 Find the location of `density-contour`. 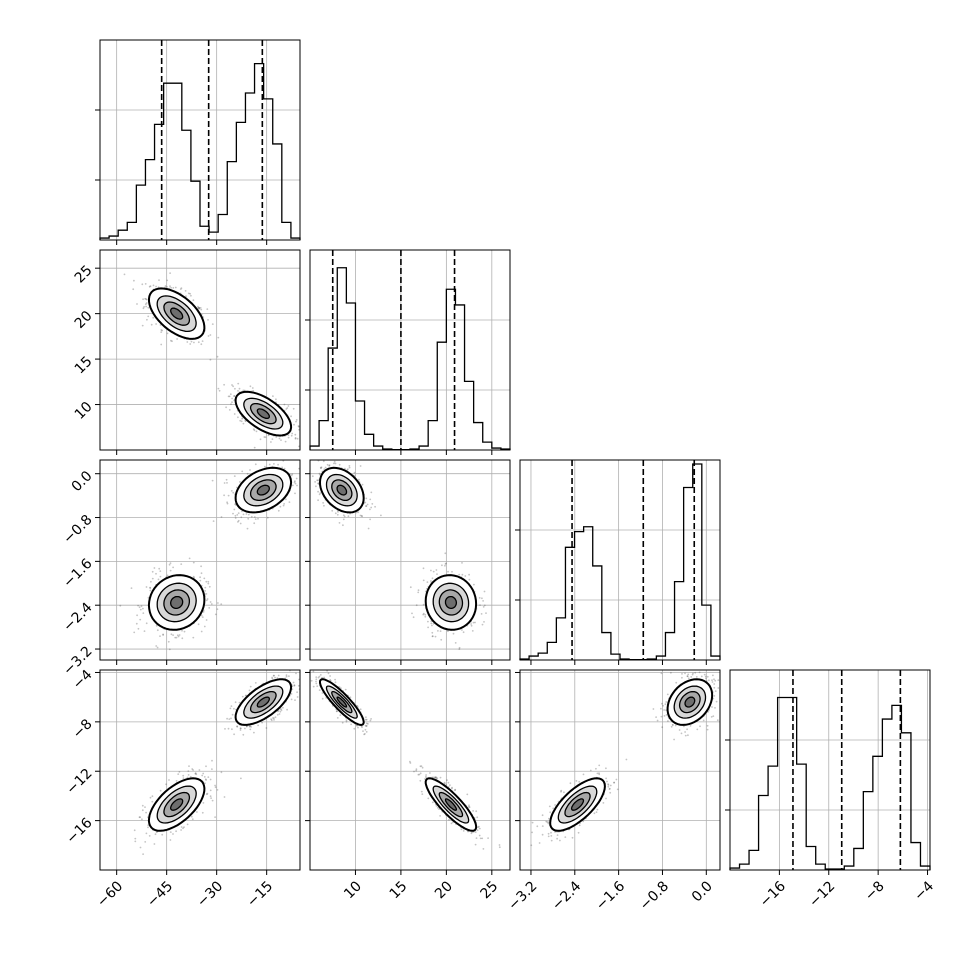

density-contour is located at coordinates (451, 602).